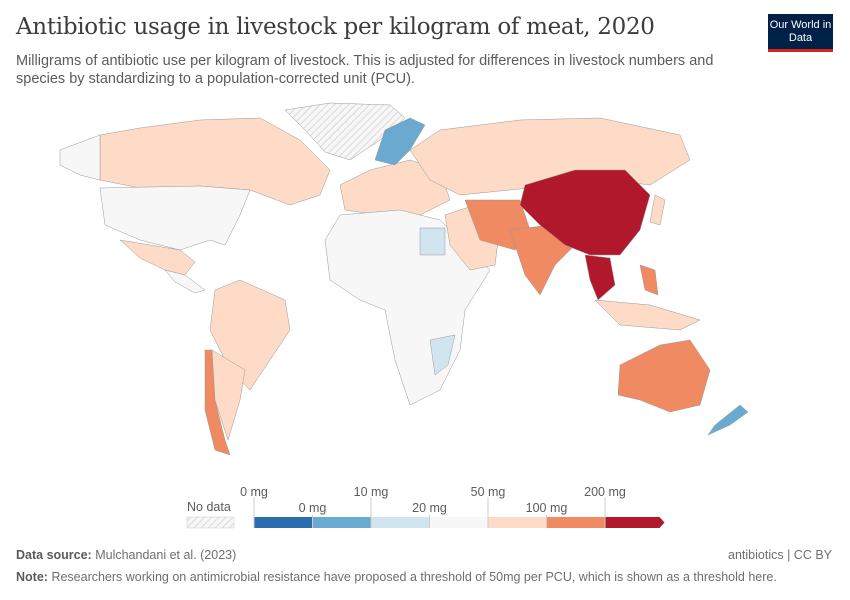 The height and width of the screenshot is (600, 850). I want to click on source-text: Mulchandani et al. (2023), so click(166, 555).